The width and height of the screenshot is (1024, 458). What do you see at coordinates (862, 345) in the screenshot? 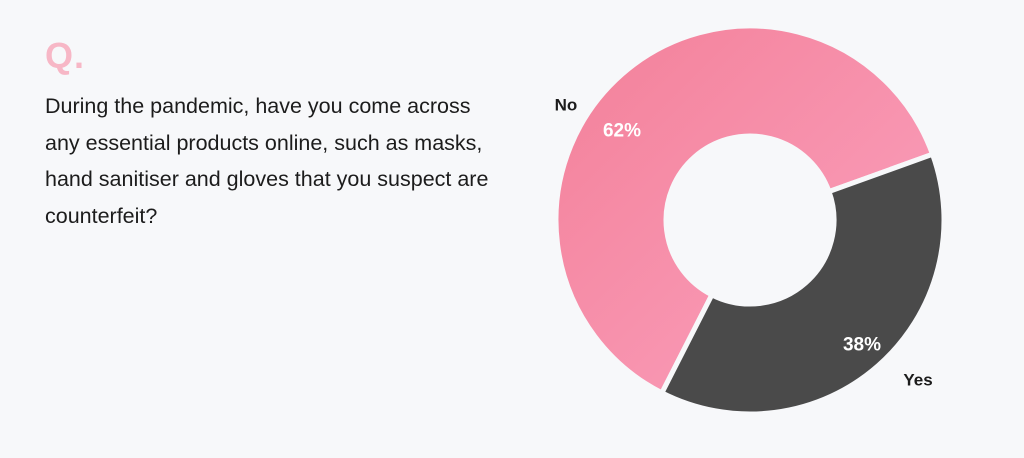
I see `data-label-yes: 38%` at bounding box center [862, 345].